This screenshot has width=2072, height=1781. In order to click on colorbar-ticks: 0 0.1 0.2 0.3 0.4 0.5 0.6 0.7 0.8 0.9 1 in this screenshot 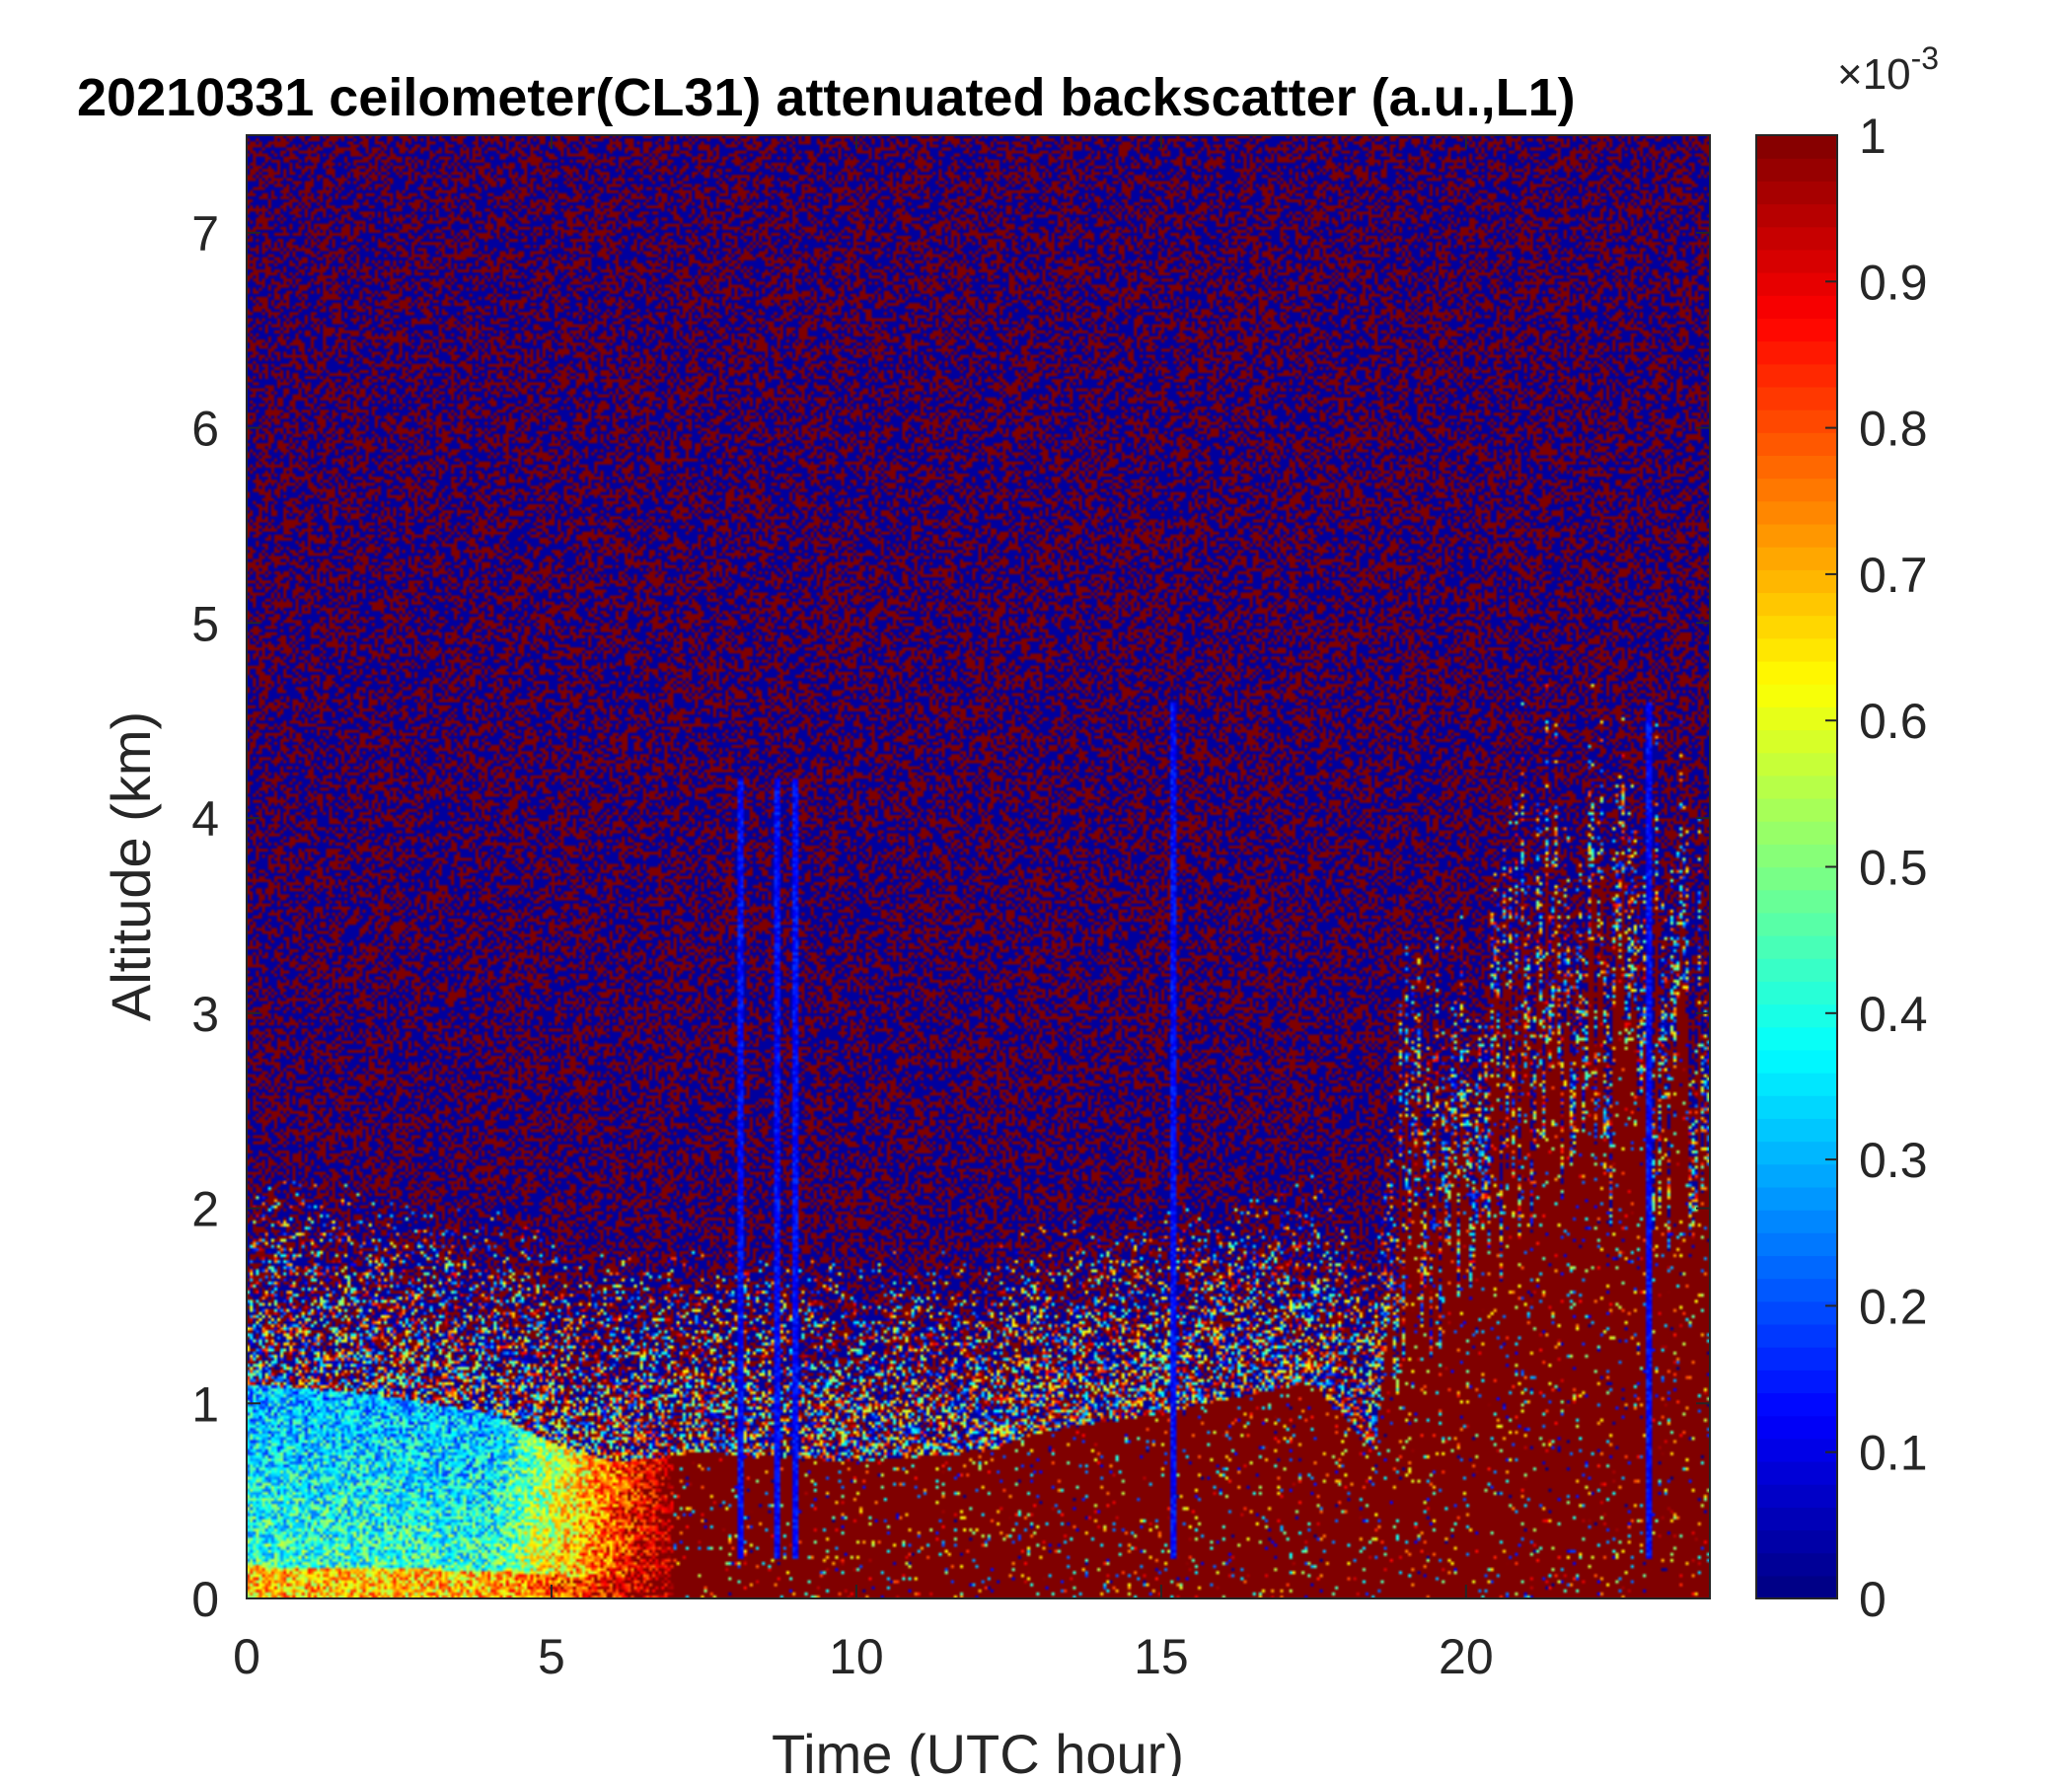, I will do `click(1877, 868)`.